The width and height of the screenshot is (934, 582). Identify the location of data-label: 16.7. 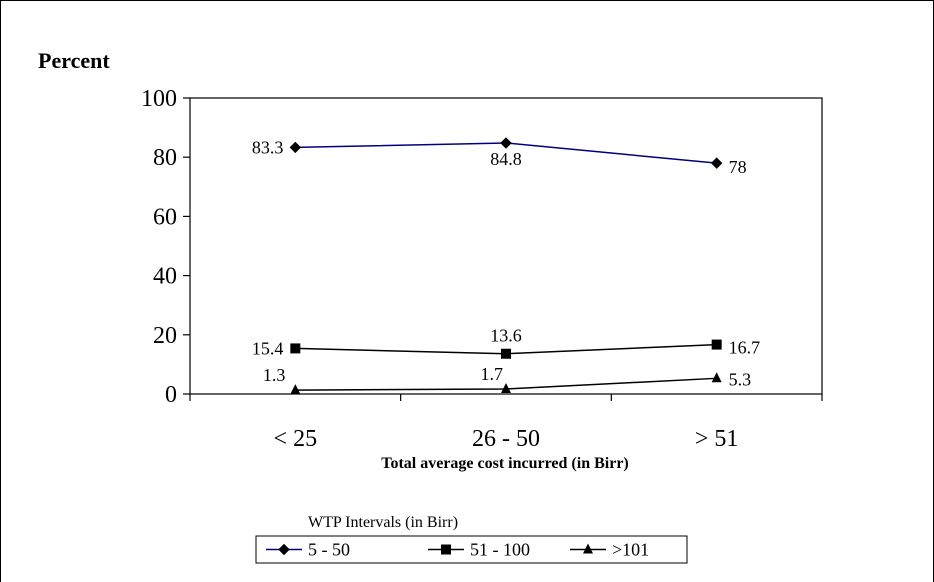
(745, 348).